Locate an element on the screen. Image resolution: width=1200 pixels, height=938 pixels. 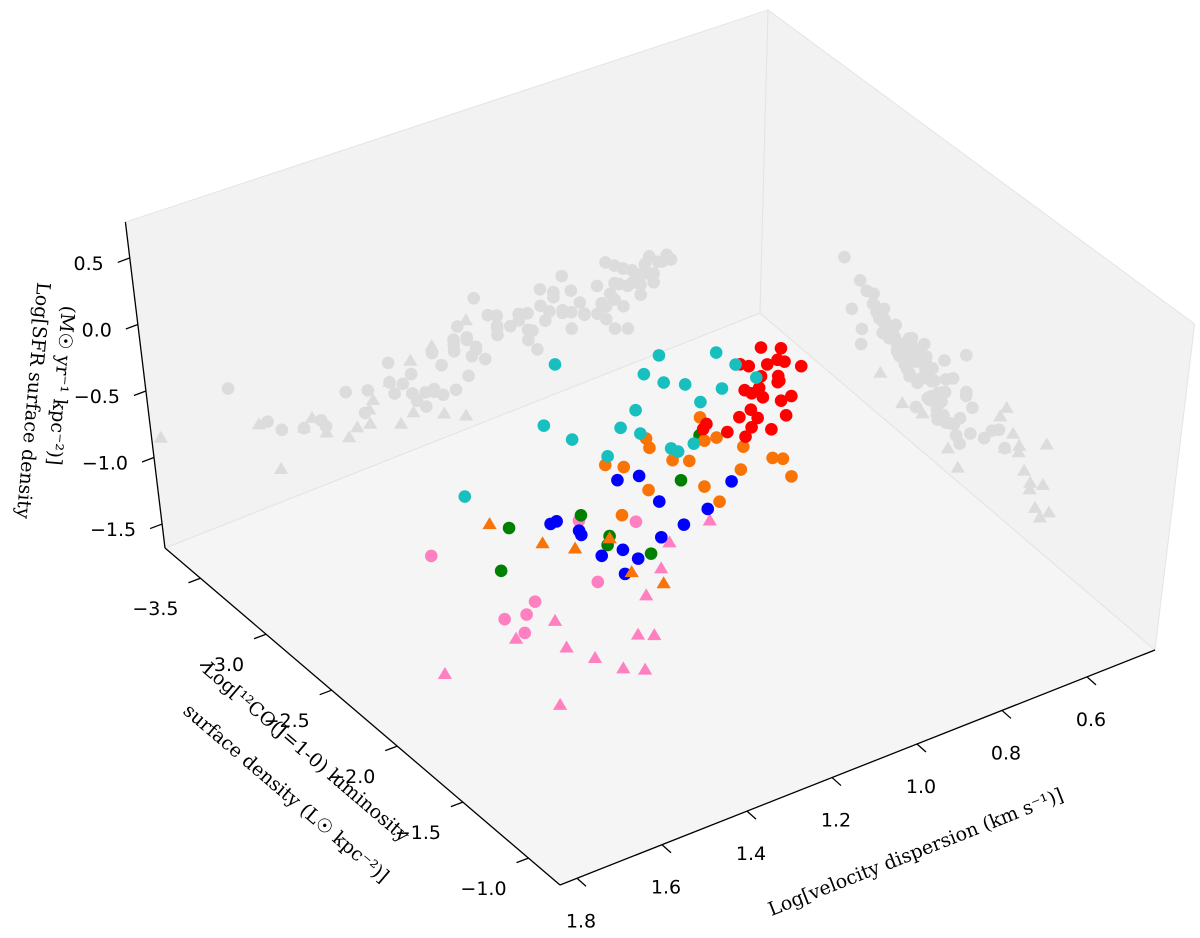
x-axis-title: Log[velocity dispersion (km s⁻¹)] is located at coordinates (915, 852).